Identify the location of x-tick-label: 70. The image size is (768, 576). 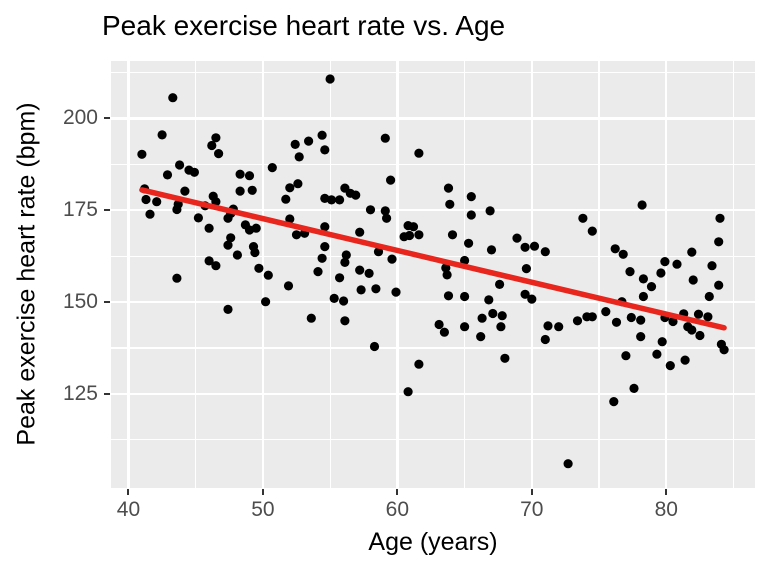
(532, 509).